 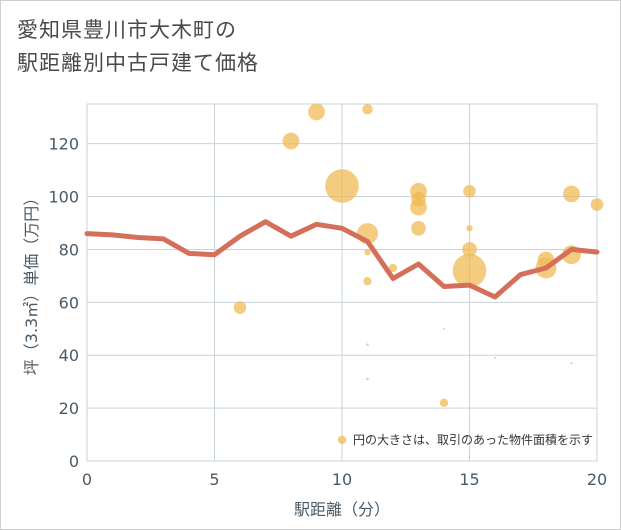 I want to click on y-tick-label: 80, so click(x=69, y=249).